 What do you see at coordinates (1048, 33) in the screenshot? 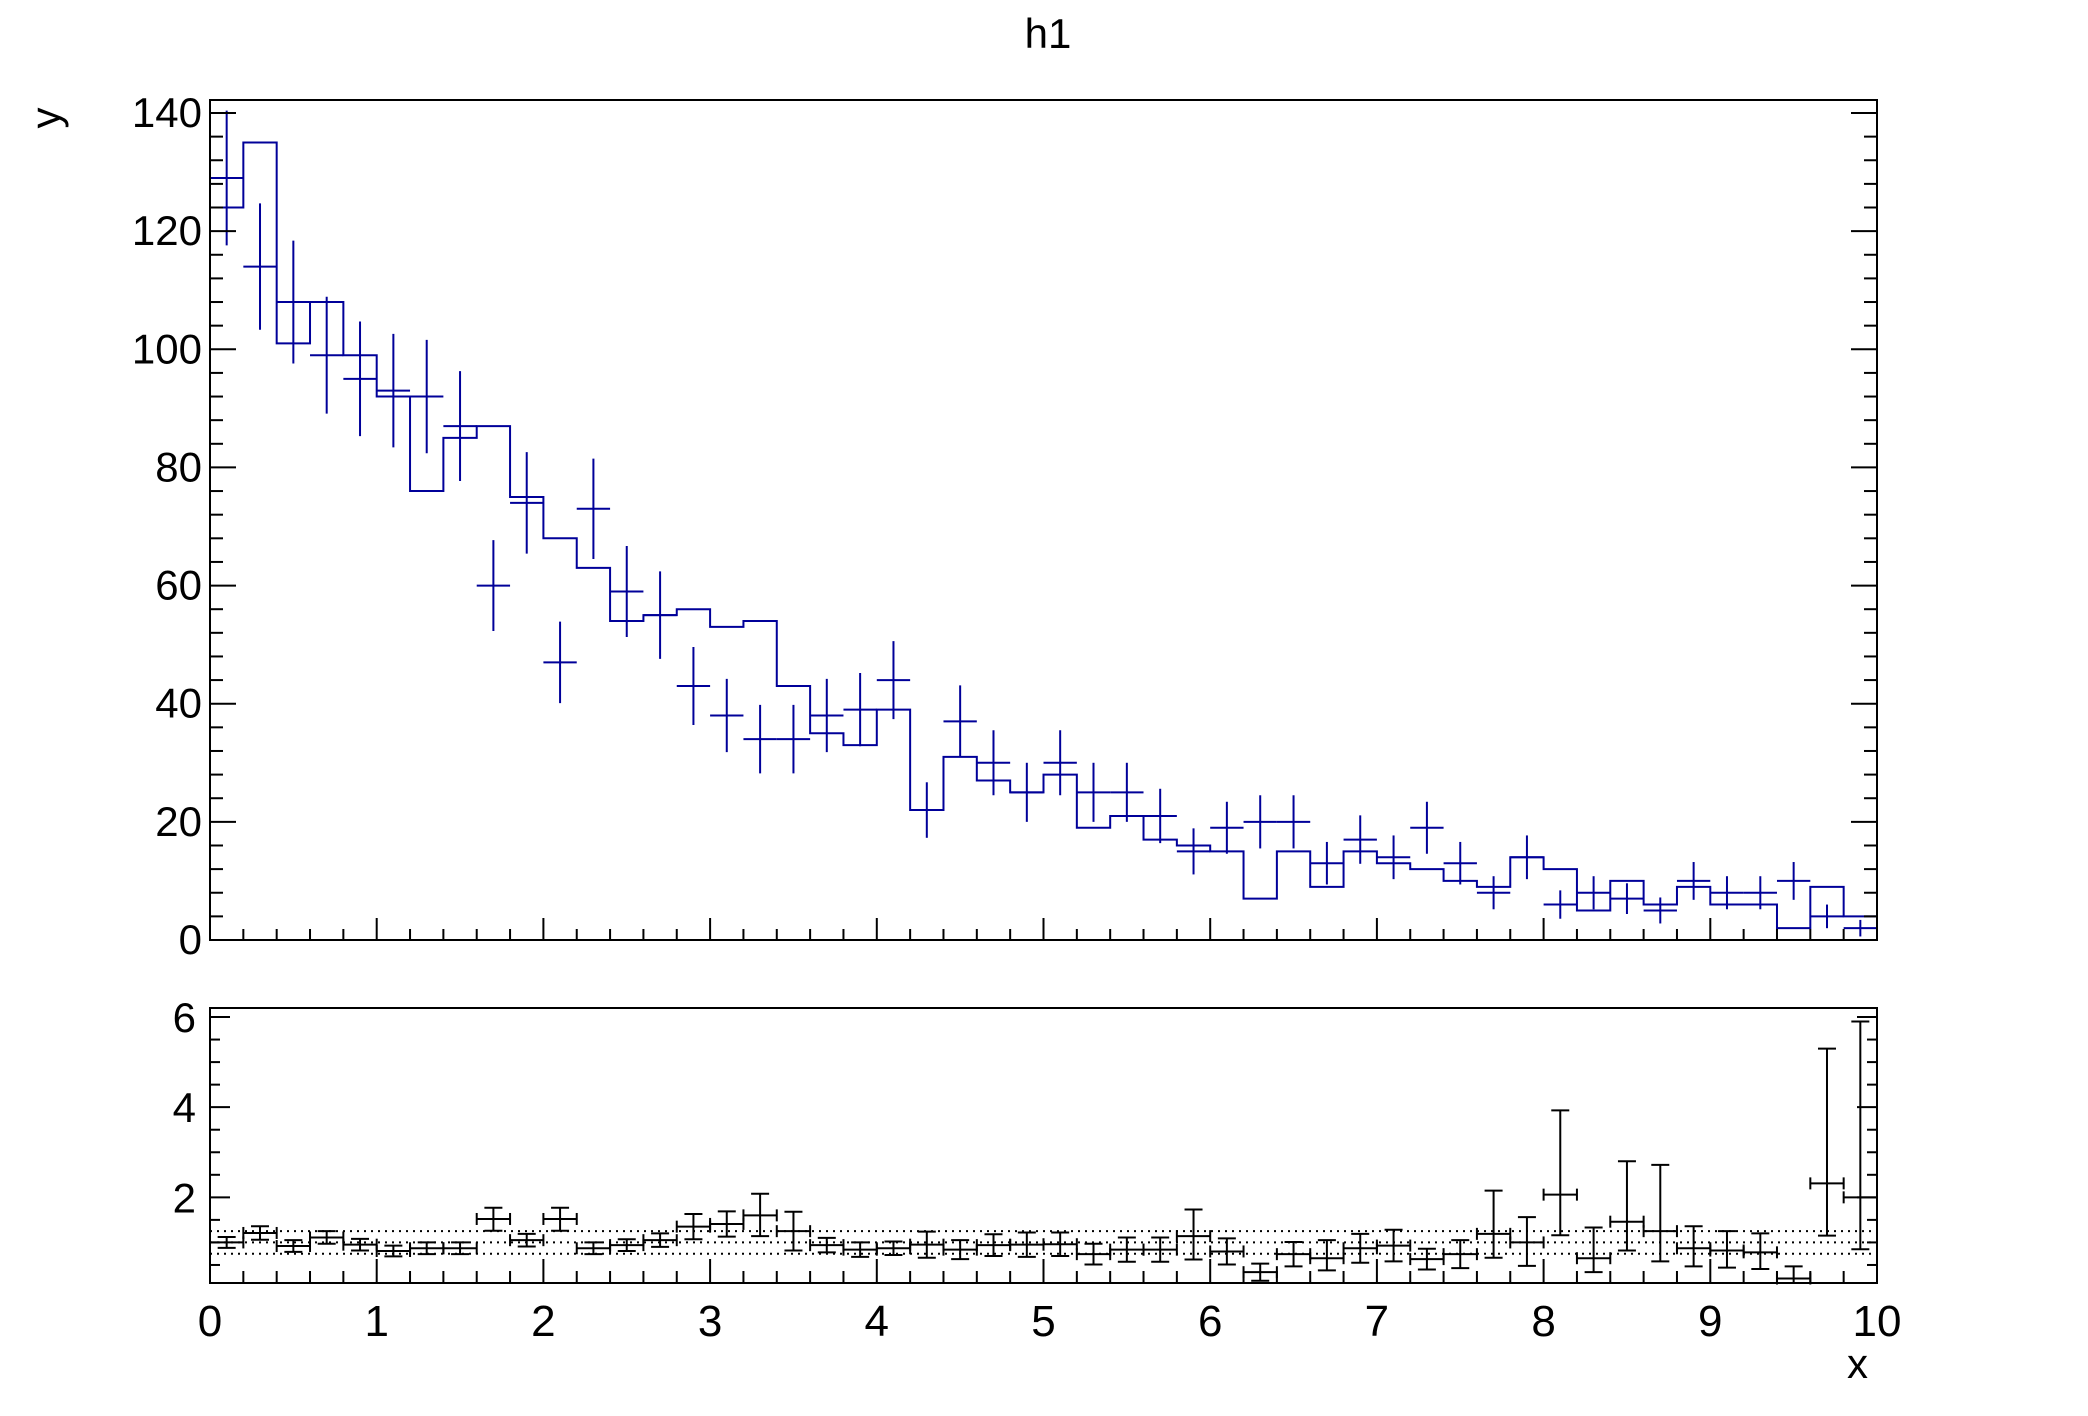
I see `chart-title: h1` at bounding box center [1048, 33].